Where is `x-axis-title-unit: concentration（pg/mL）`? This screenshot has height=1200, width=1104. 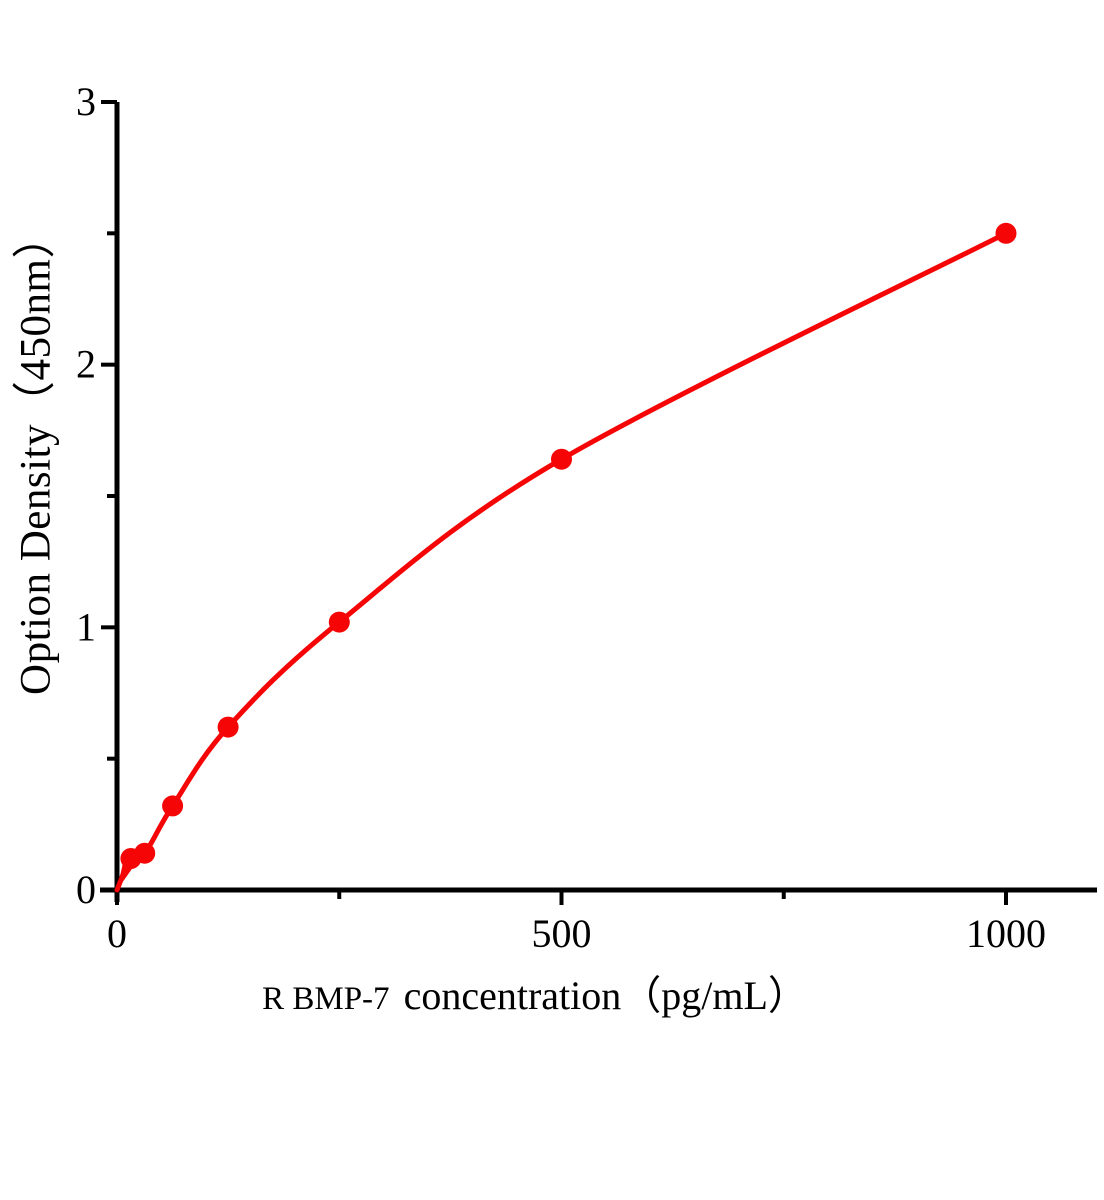
x-axis-title-unit: concentration（pg/mL） is located at coordinates (605, 995).